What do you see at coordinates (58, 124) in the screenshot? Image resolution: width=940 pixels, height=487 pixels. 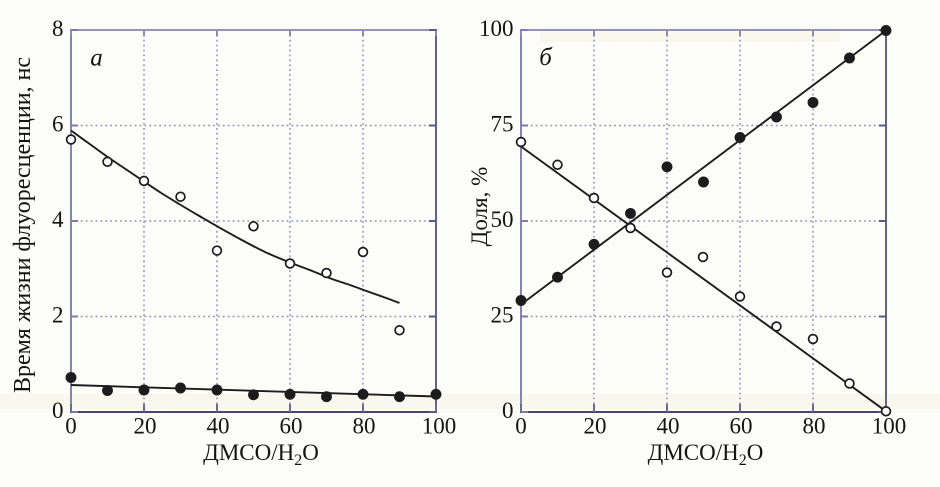 I see `svg-text: 6` at bounding box center [58, 124].